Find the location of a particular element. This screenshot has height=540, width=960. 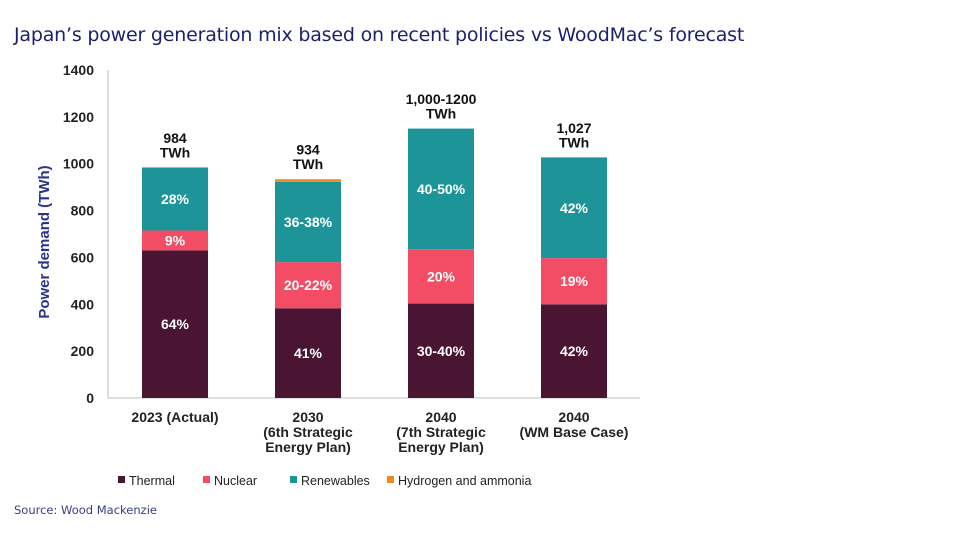

y-tick-label: 200 is located at coordinates (83, 351).